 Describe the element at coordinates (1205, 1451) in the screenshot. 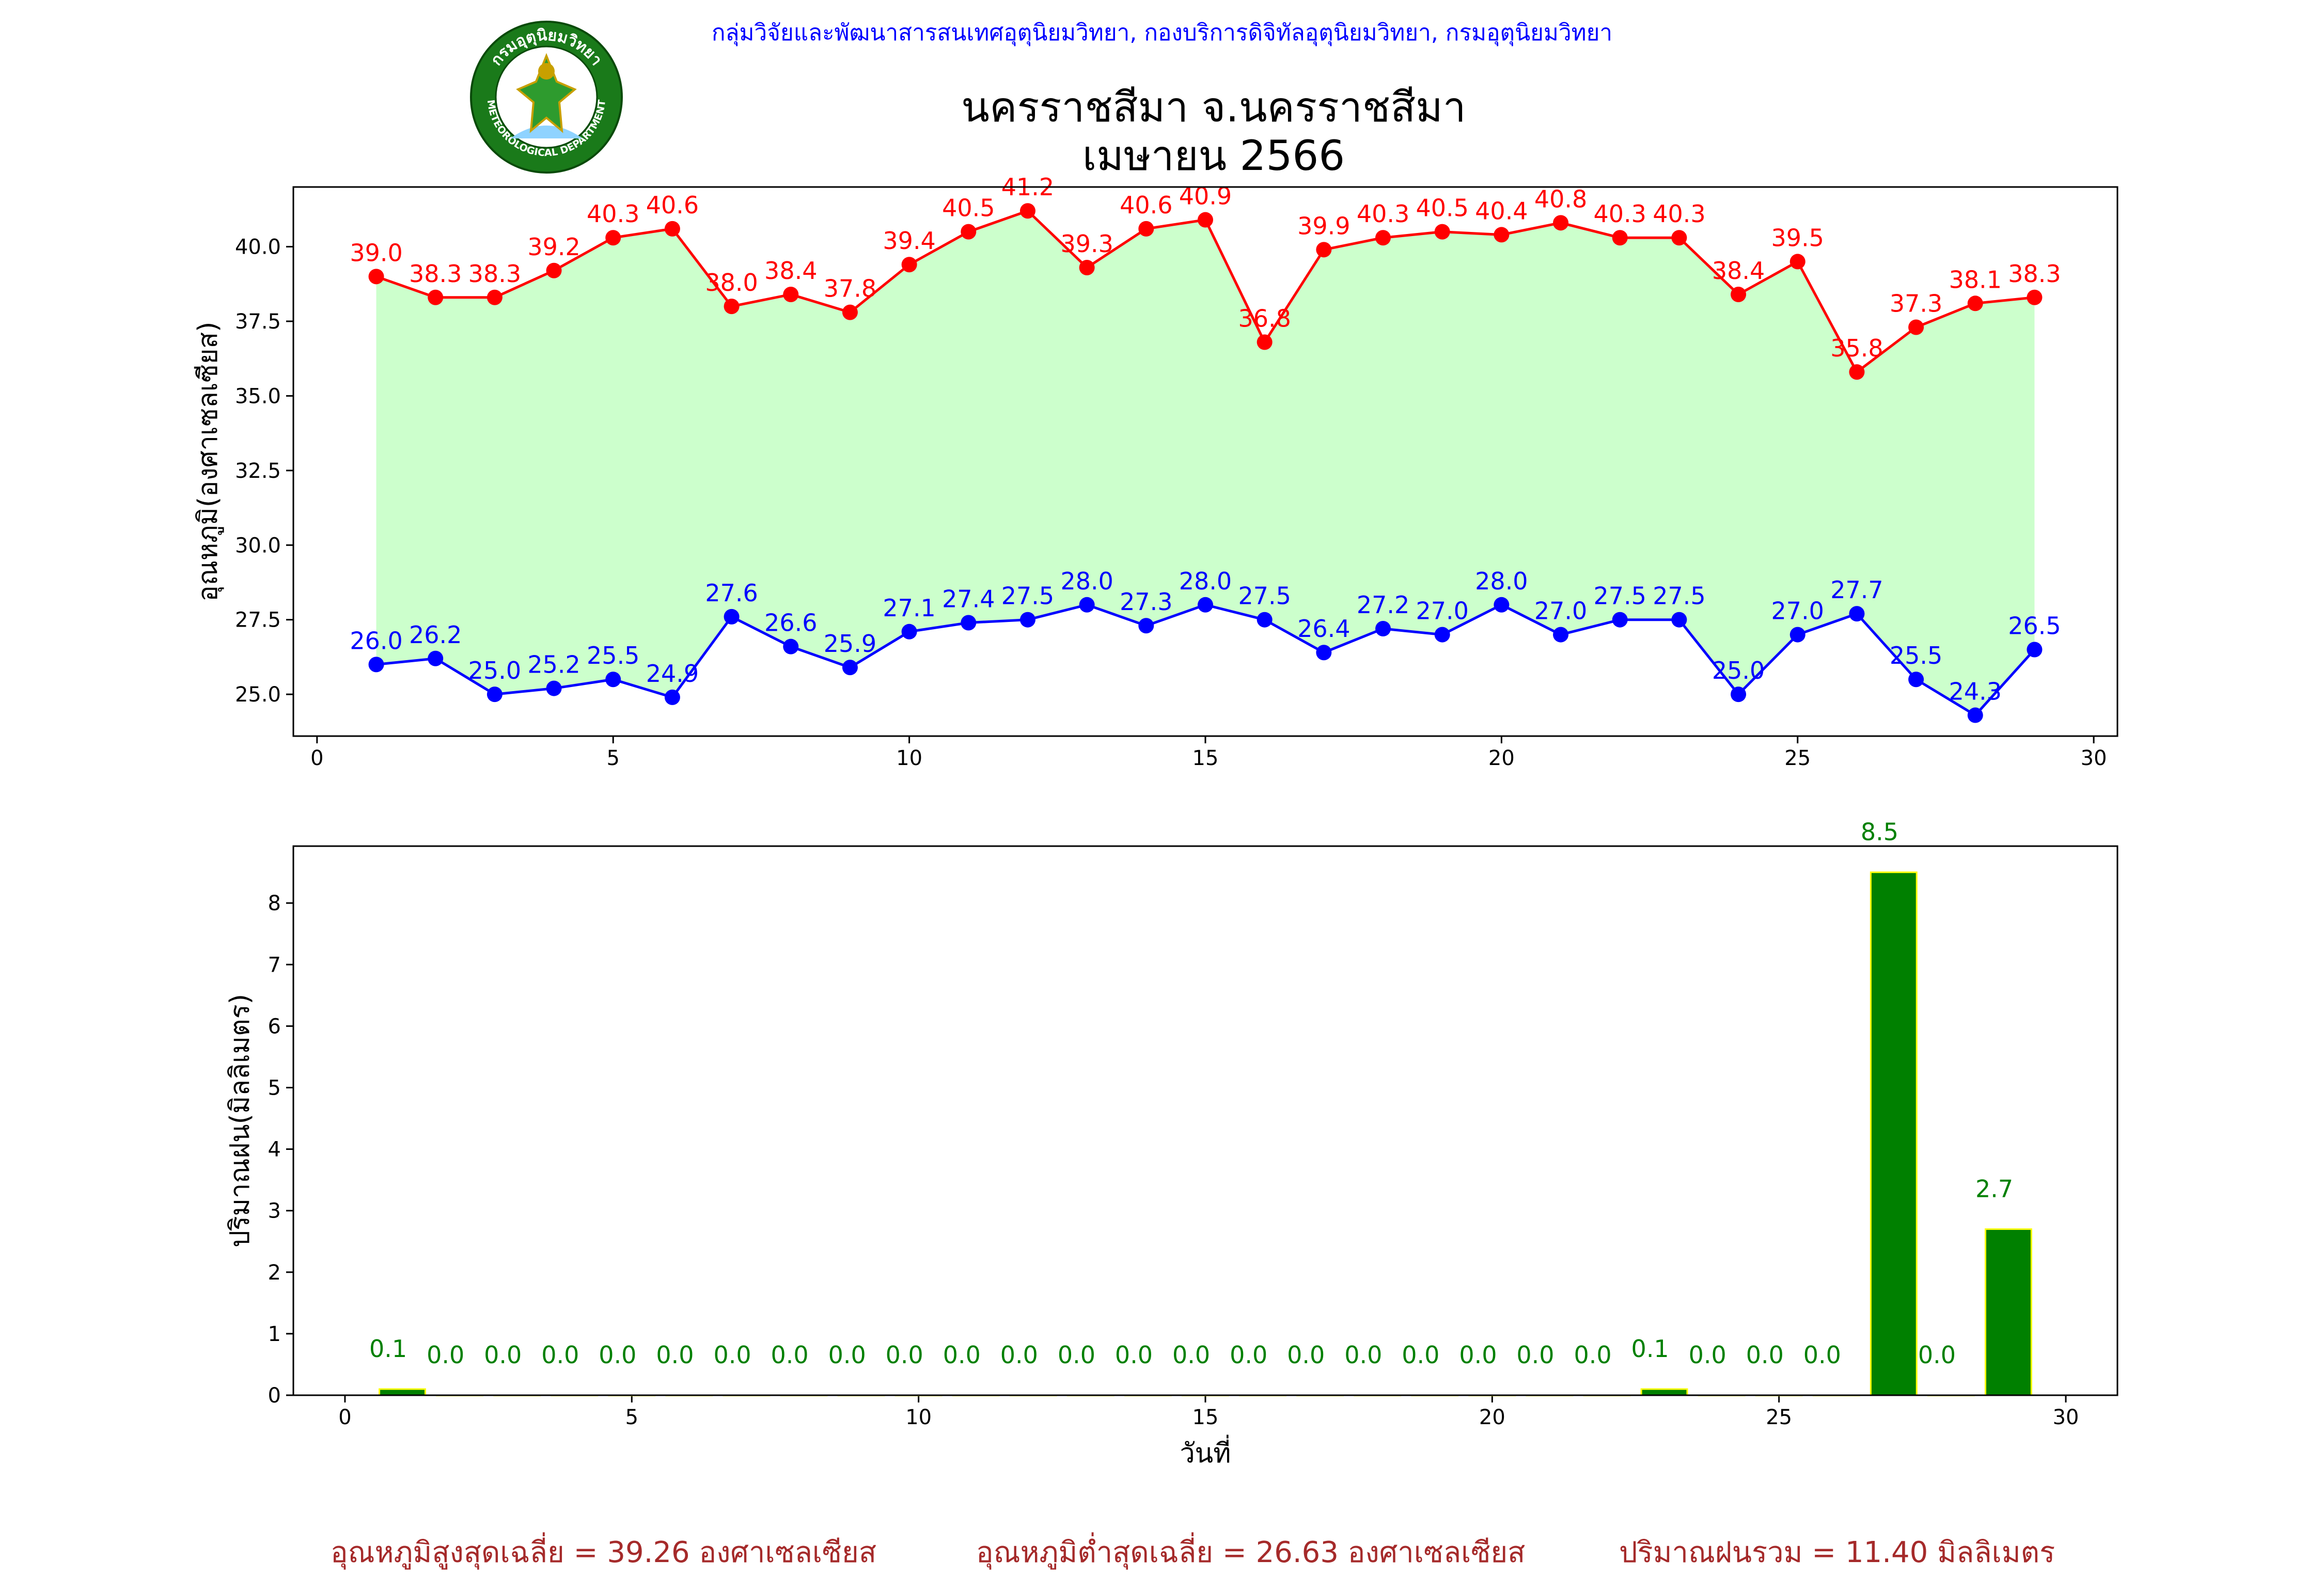

I see `rainfall-x-axis-label: วันที่` at that location.